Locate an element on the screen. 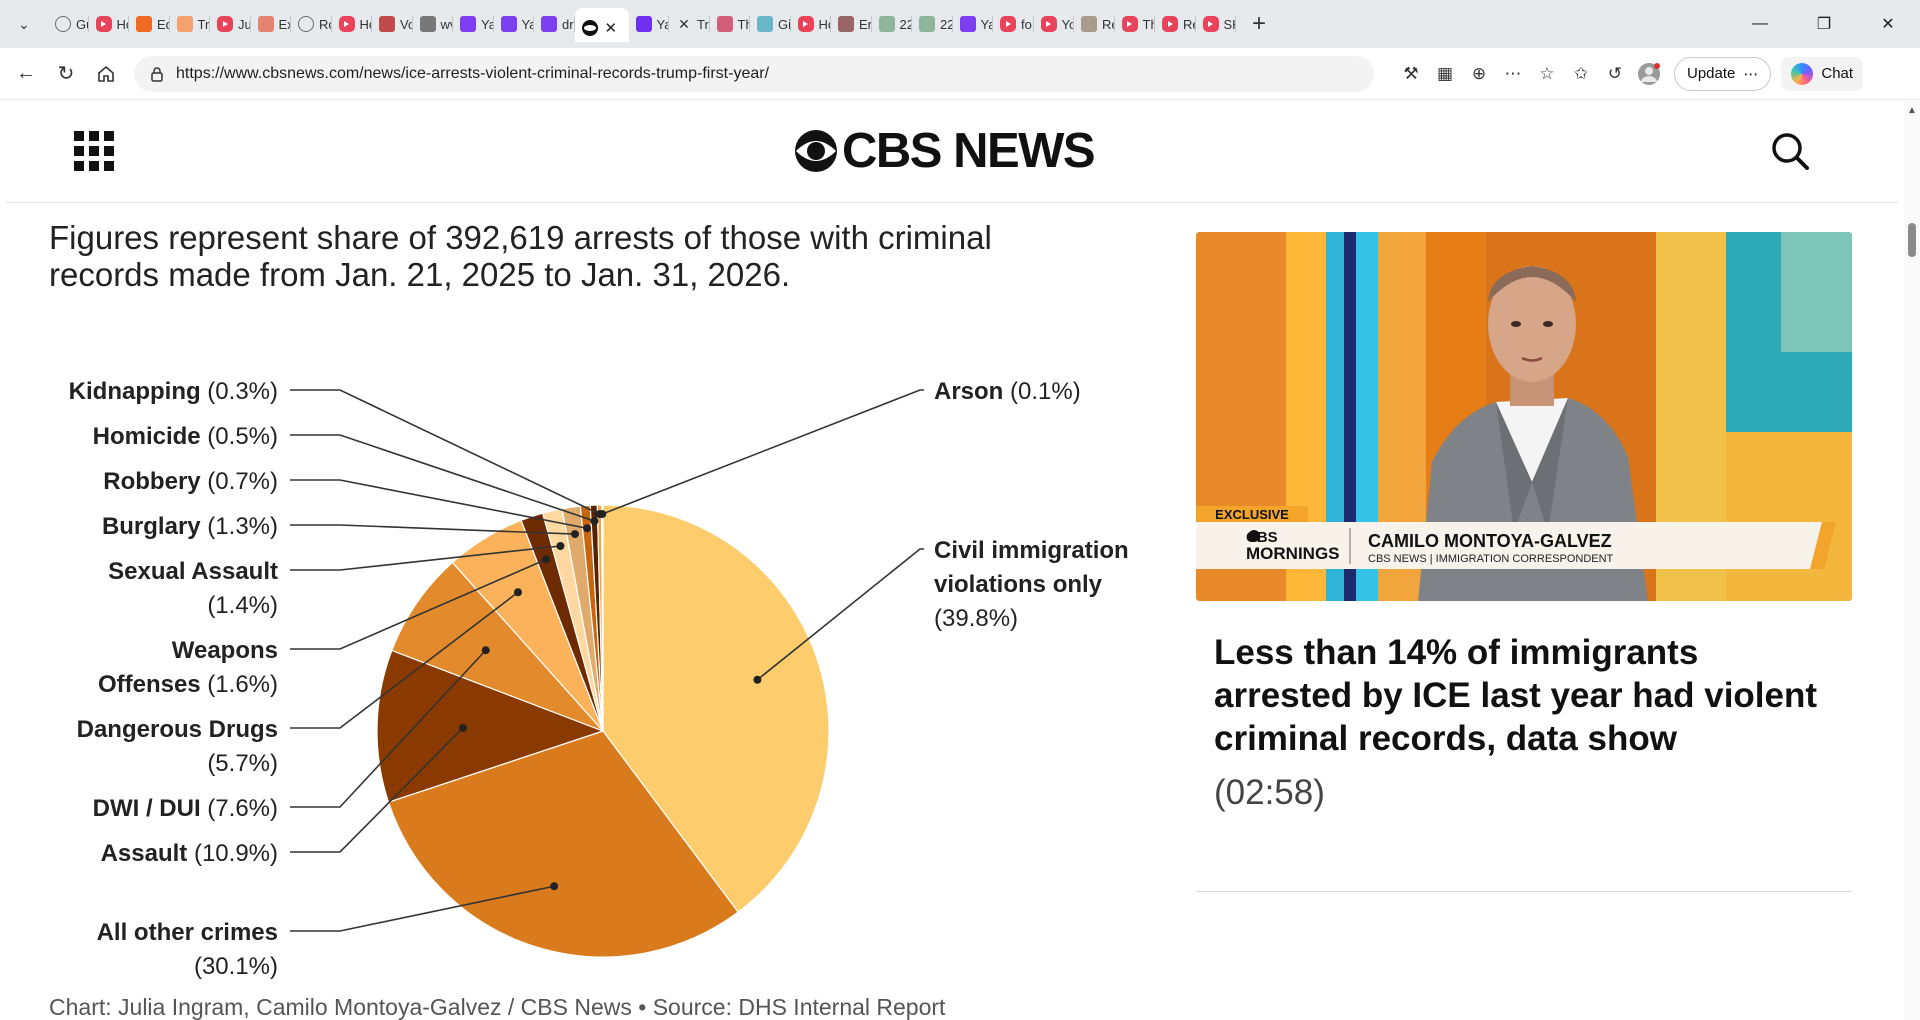 The height and width of the screenshot is (1020, 1920). menu-grid-icon is located at coordinates (94, 151).